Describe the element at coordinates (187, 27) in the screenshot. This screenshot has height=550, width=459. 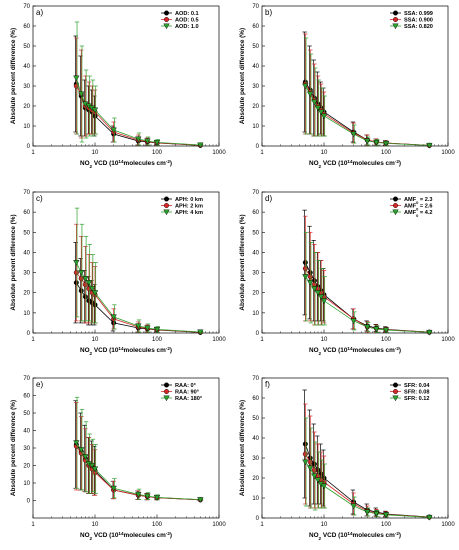
I see `legend-label: AOD: 1.0` at that location.